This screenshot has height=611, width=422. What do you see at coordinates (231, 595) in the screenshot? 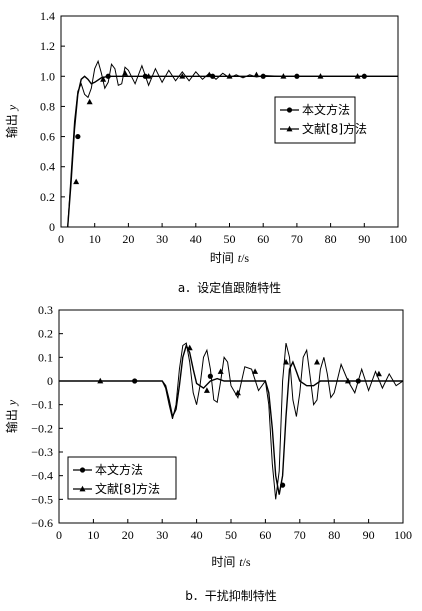
I see `chart-caption: b．干扰抑制特性` at bounding box center [231, 595].